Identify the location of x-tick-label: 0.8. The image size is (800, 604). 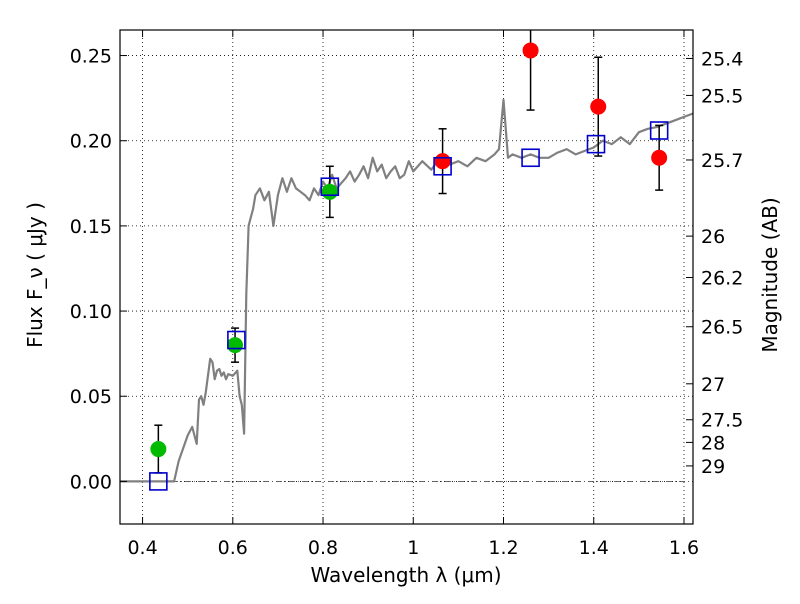
(323, 548).